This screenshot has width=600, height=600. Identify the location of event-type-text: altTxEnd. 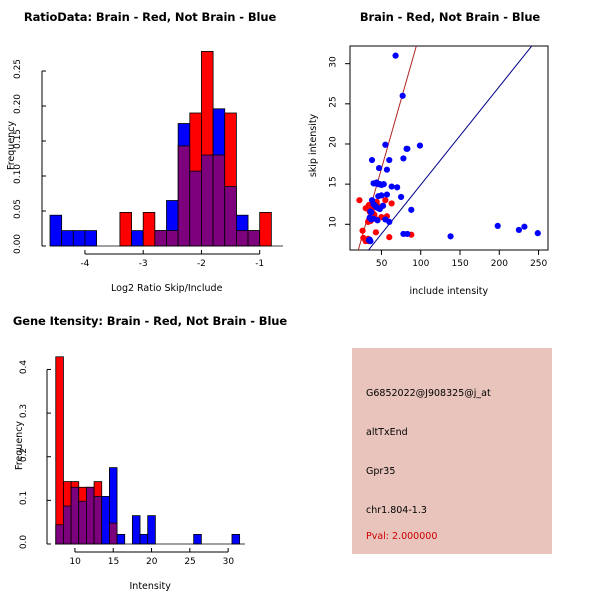
(387, 432).